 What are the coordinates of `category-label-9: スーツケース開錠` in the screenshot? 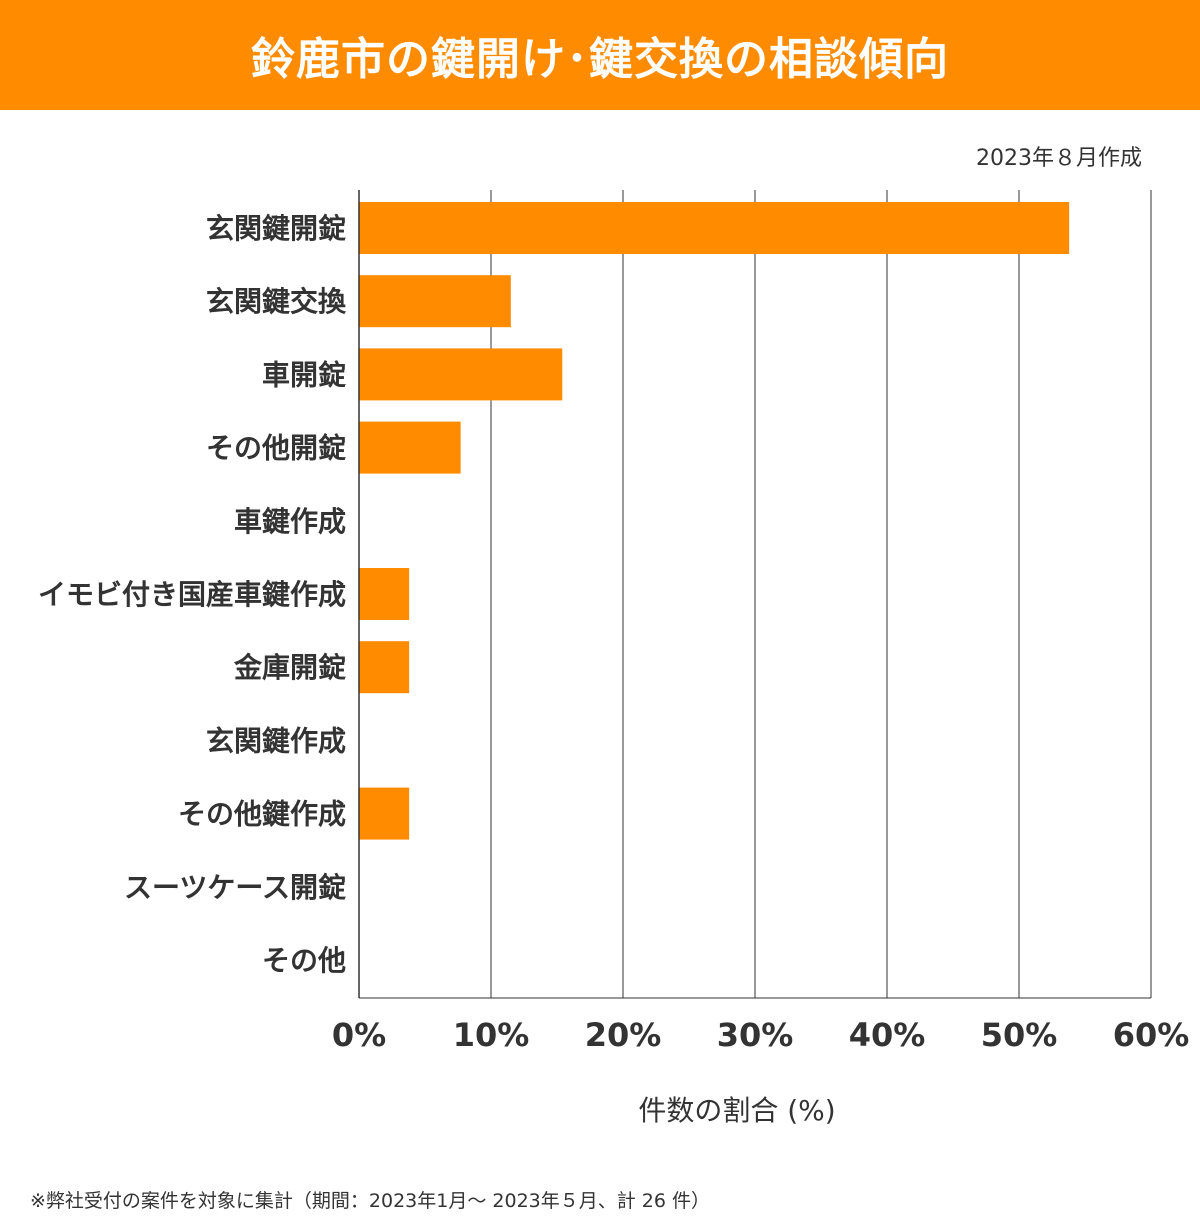 It's located at (235, 887).